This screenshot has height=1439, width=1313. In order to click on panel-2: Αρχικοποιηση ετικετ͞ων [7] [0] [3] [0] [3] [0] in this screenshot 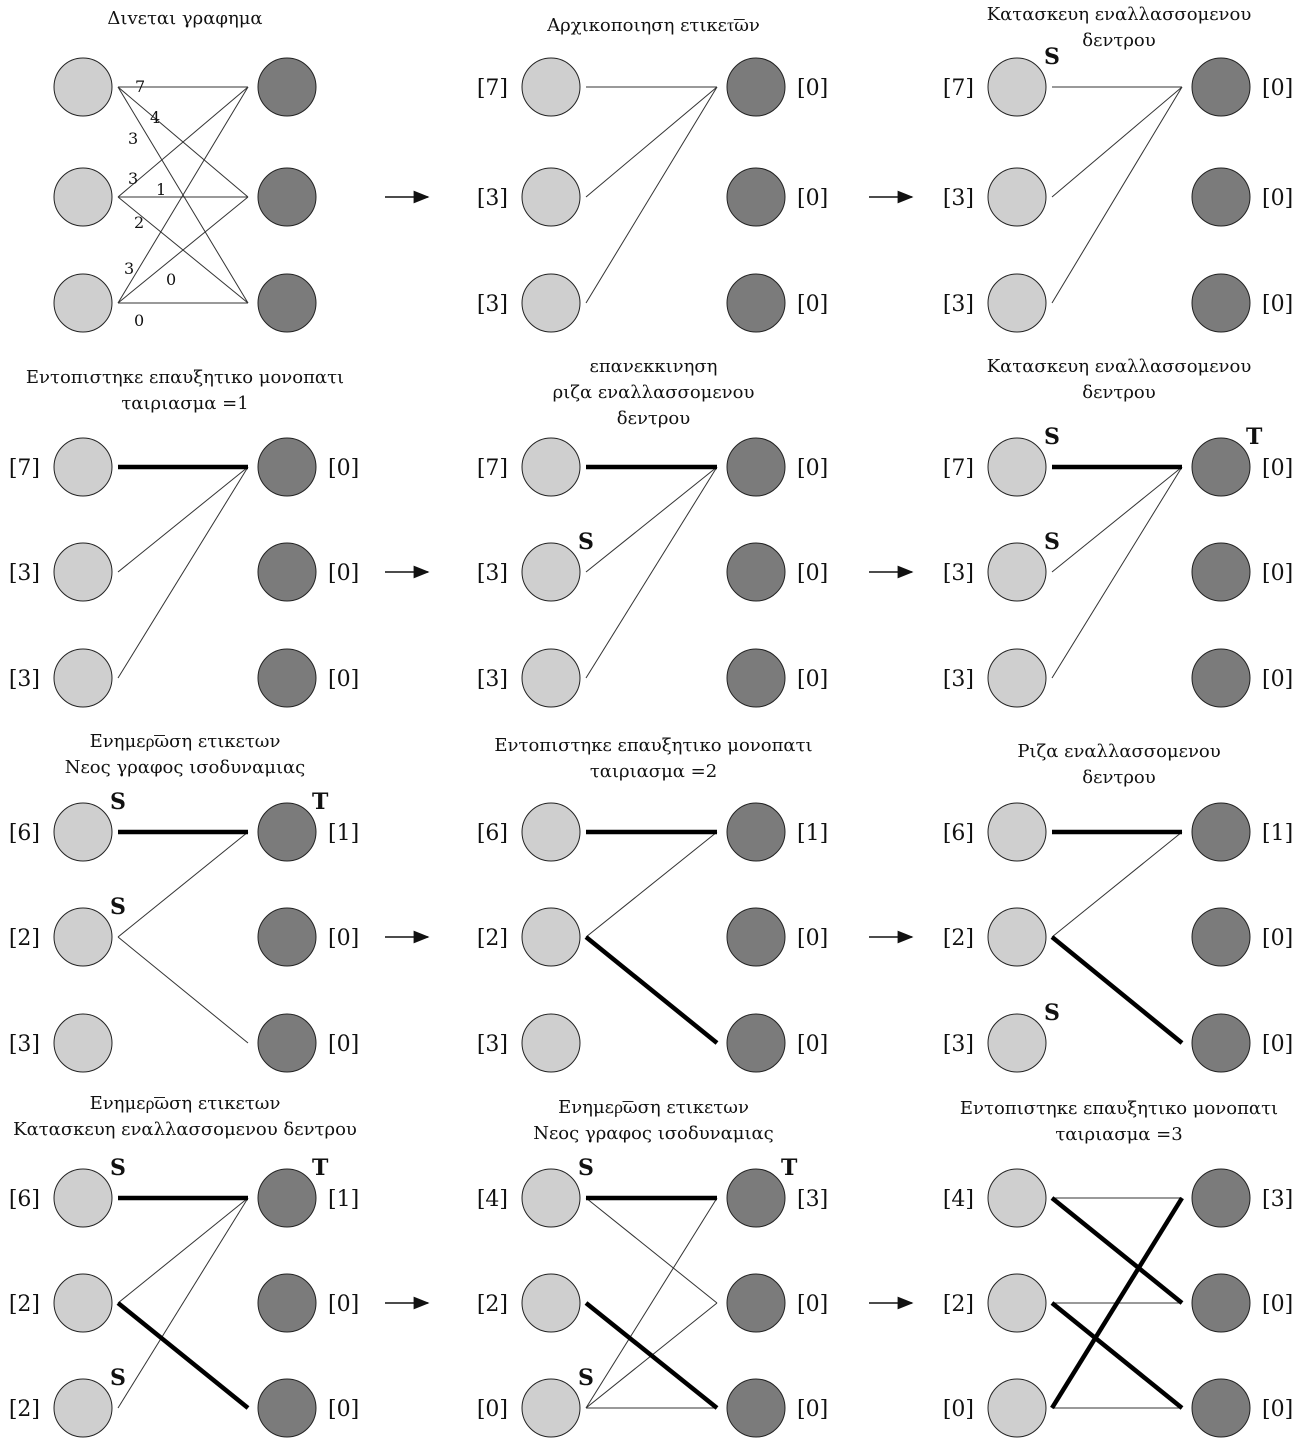, I will do `click(652, 174)`.